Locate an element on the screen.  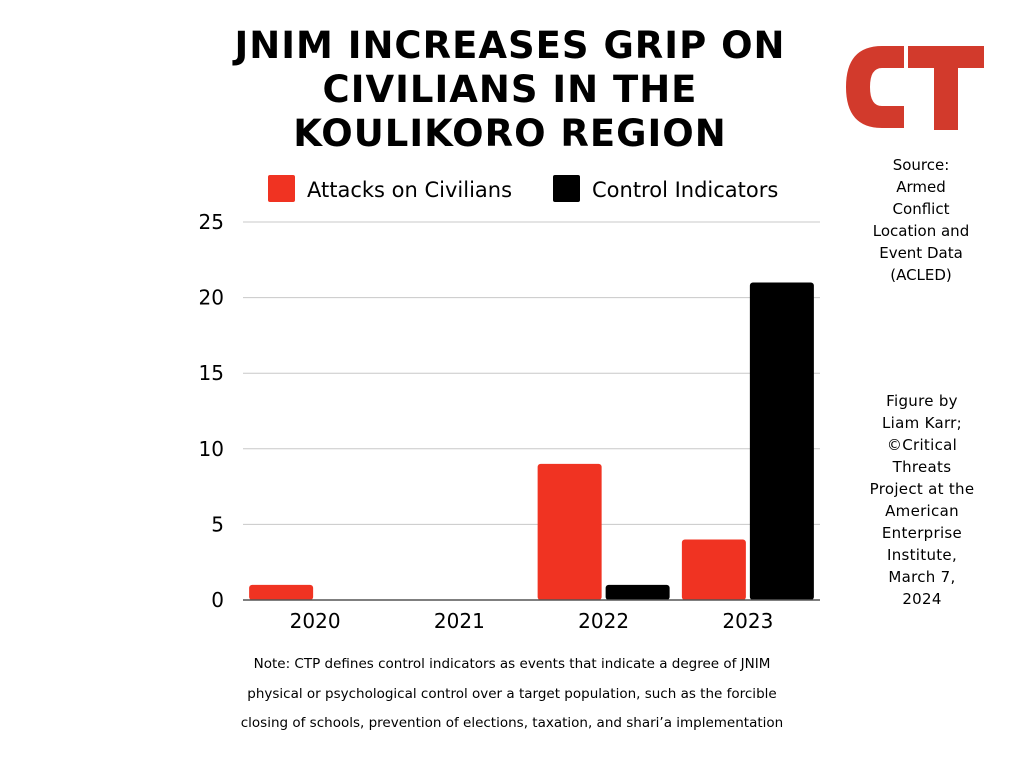
source-line: Source: is located at coordinates (921, 165).